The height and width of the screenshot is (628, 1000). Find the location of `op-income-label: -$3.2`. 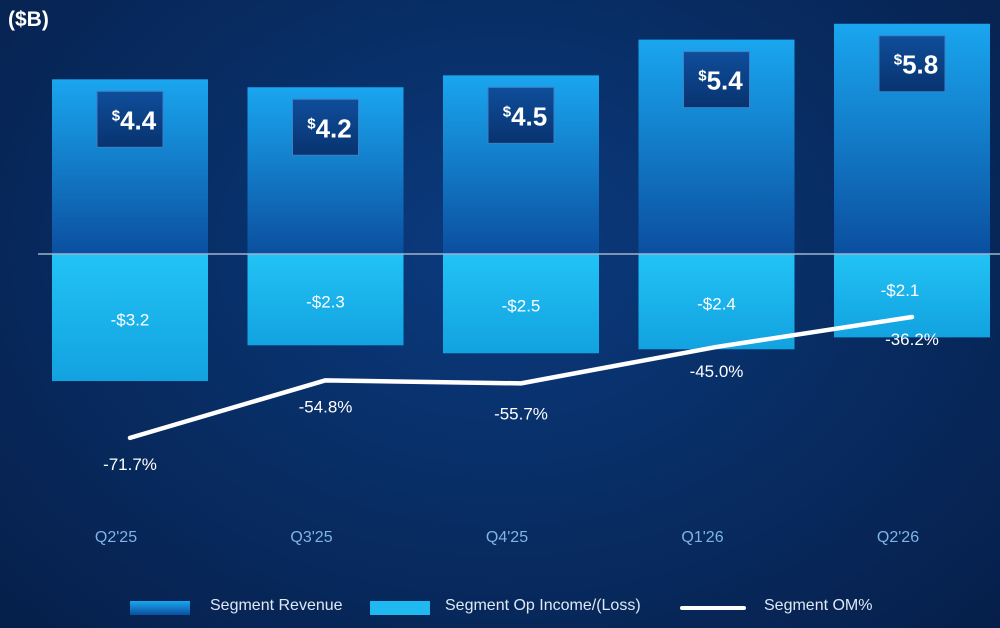

op-income-label: -$3.2 is located at coordinates (130, 320).